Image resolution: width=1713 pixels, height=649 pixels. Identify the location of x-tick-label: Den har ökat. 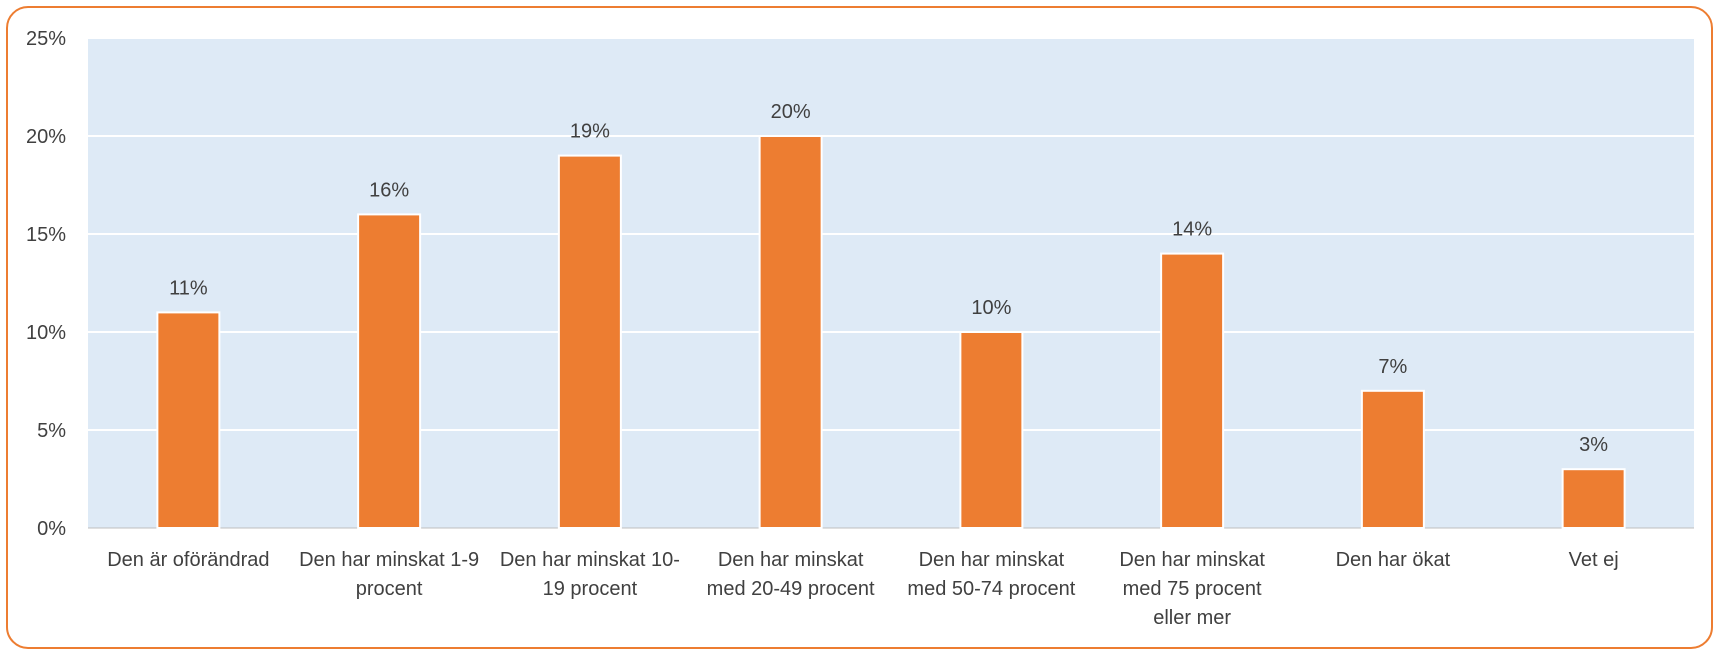
(1393, 560).